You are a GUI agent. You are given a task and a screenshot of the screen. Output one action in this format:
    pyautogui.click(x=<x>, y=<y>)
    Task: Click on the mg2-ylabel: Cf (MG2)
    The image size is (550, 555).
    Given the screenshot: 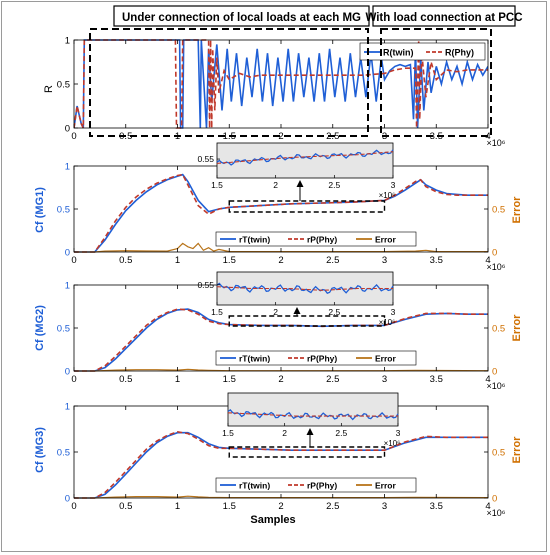 What is the action you would take?
    pyautogui.click(x=40, y=328)
    